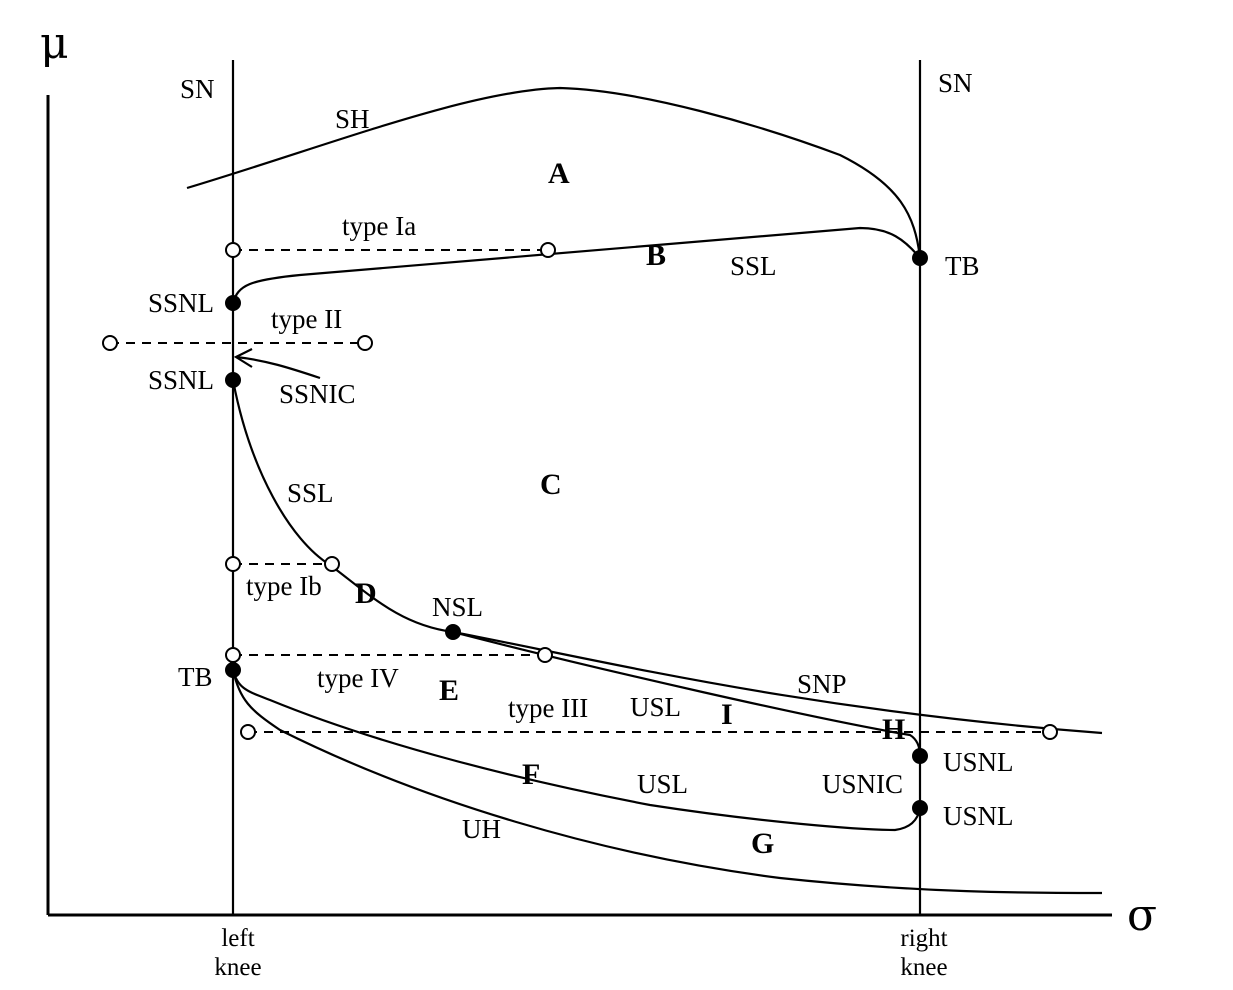 The height and width of the screenshot is (990, 1233). What do you see at coordinates (662, 784) in the screenshot?
I see `label-usl-lower: USL` at bounding box center [662, 784].